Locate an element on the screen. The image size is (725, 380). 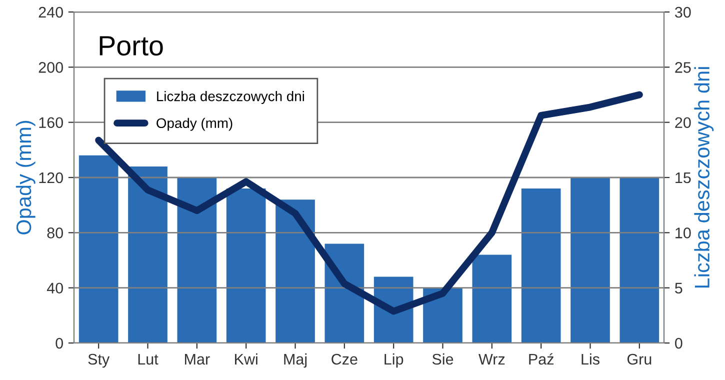
x-tick-label: Maj is located at coordinates (295, 360).